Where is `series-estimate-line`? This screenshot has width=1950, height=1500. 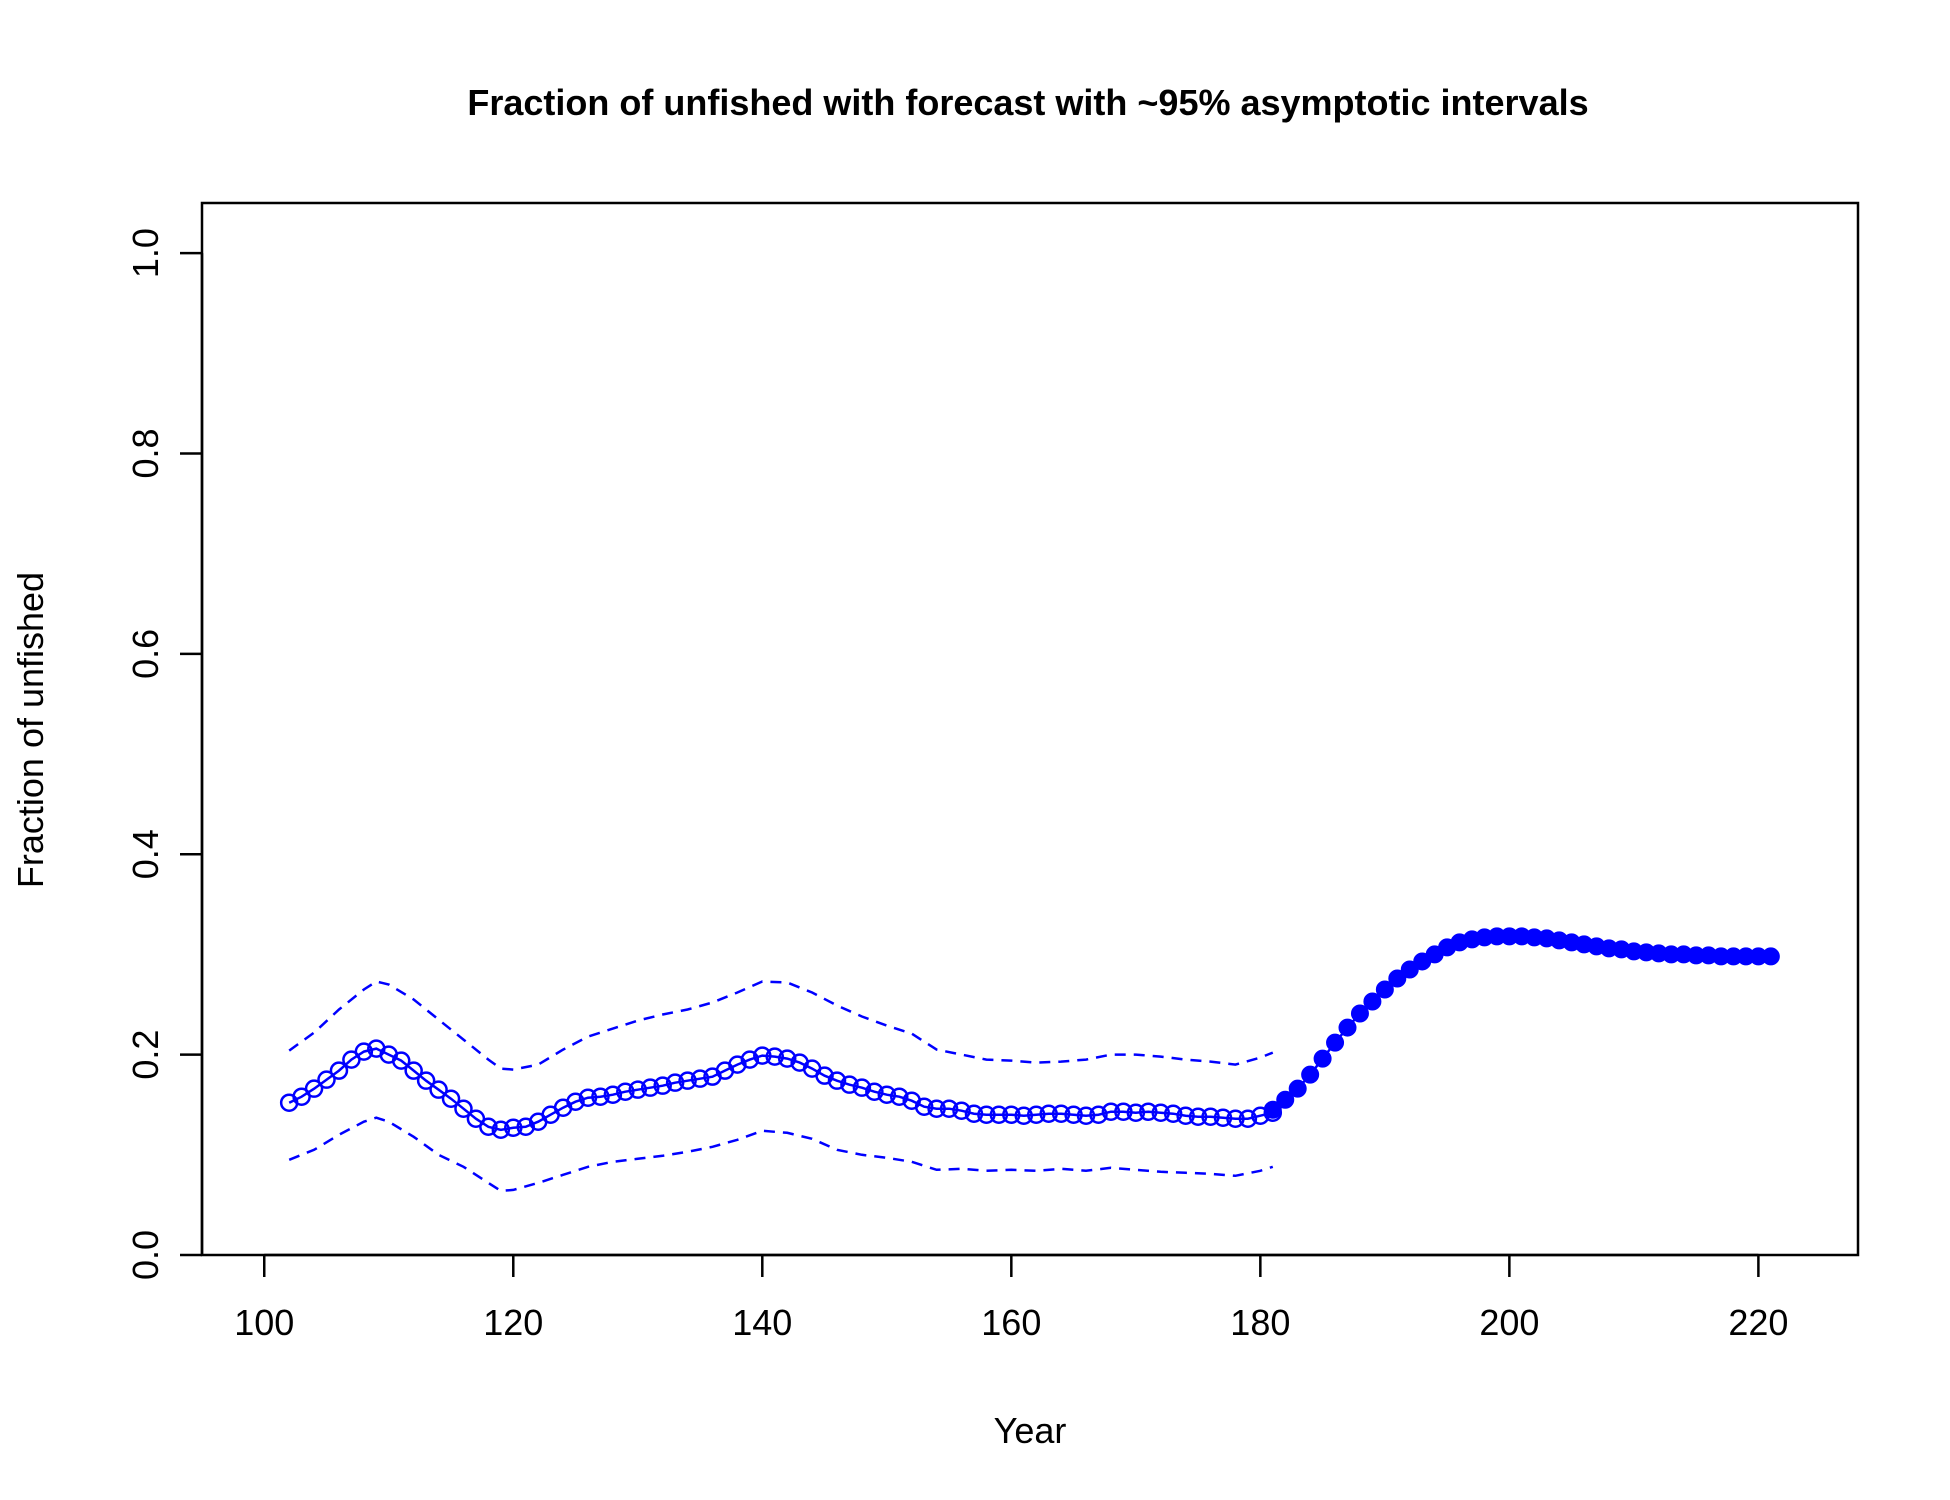
series-estimate-line is located at coordinates (781, 1089).